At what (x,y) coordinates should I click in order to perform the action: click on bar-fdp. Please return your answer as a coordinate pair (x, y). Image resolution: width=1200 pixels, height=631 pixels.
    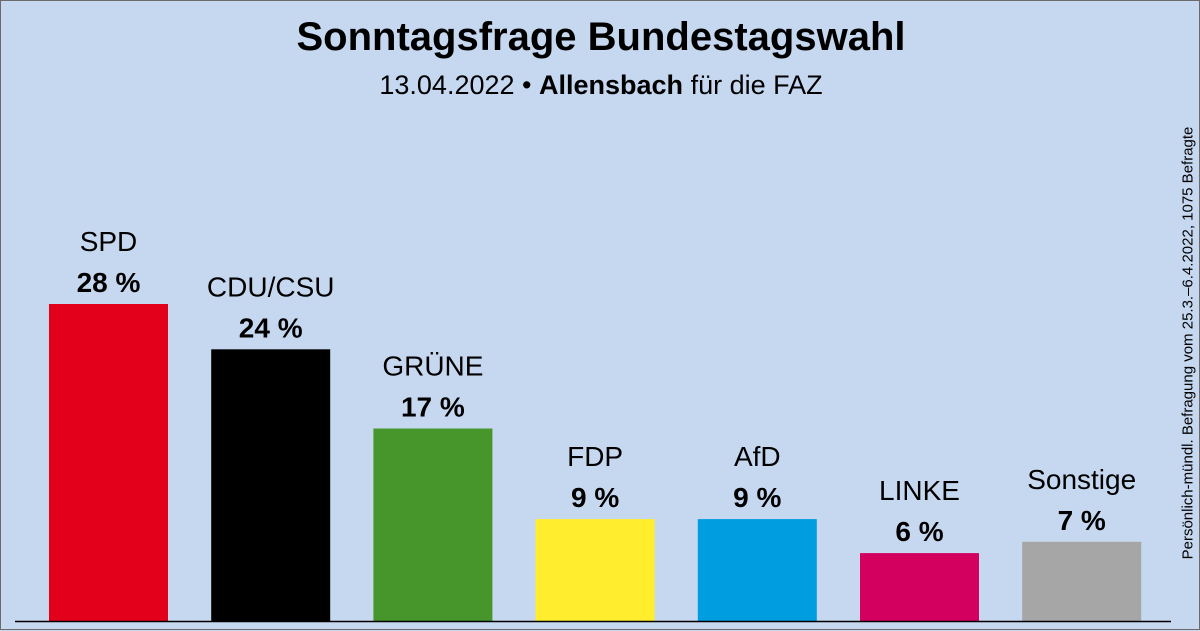
    Looking at the image, I should click on (595, 570).